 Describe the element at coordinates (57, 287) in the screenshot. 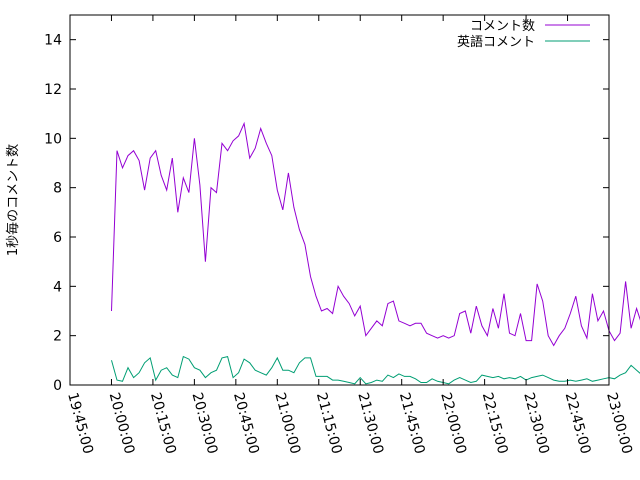

I see `y-tick-label: 4` at that location.